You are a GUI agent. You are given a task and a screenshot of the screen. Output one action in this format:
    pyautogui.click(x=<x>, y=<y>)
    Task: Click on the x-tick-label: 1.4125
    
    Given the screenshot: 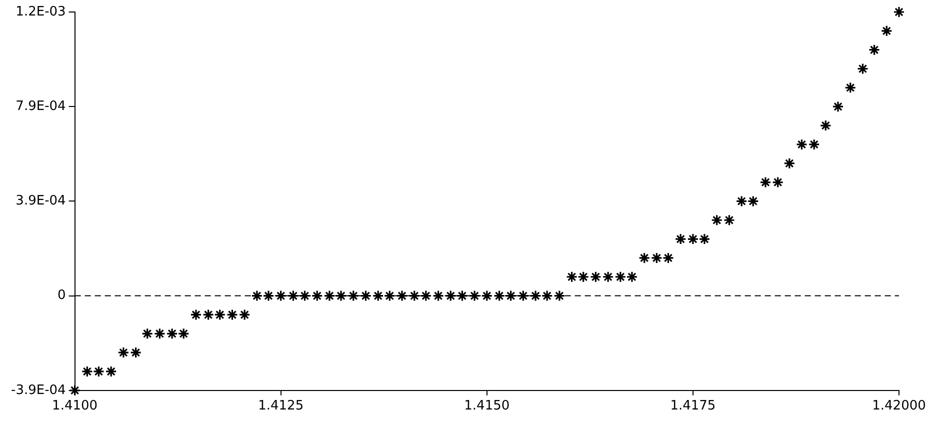 What is the action you would take?
    pyautogui.click(x=281, y=406)
    